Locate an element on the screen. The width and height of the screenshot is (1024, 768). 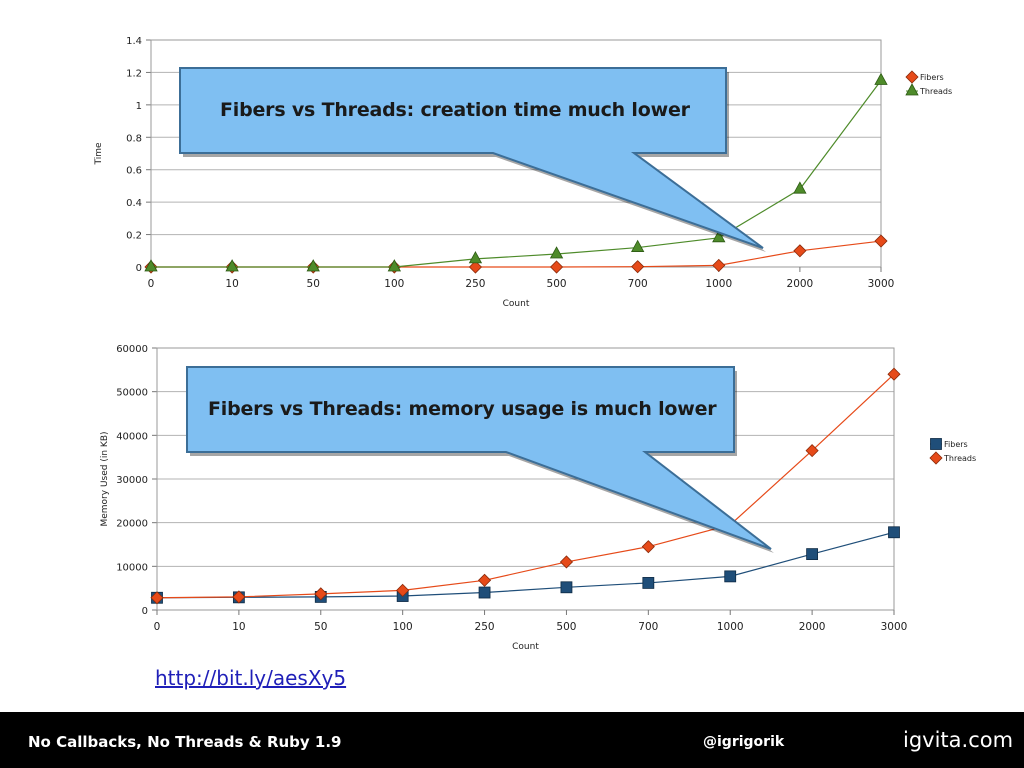
y-tick-label: 0.2 is located at coordinates (134, 236).